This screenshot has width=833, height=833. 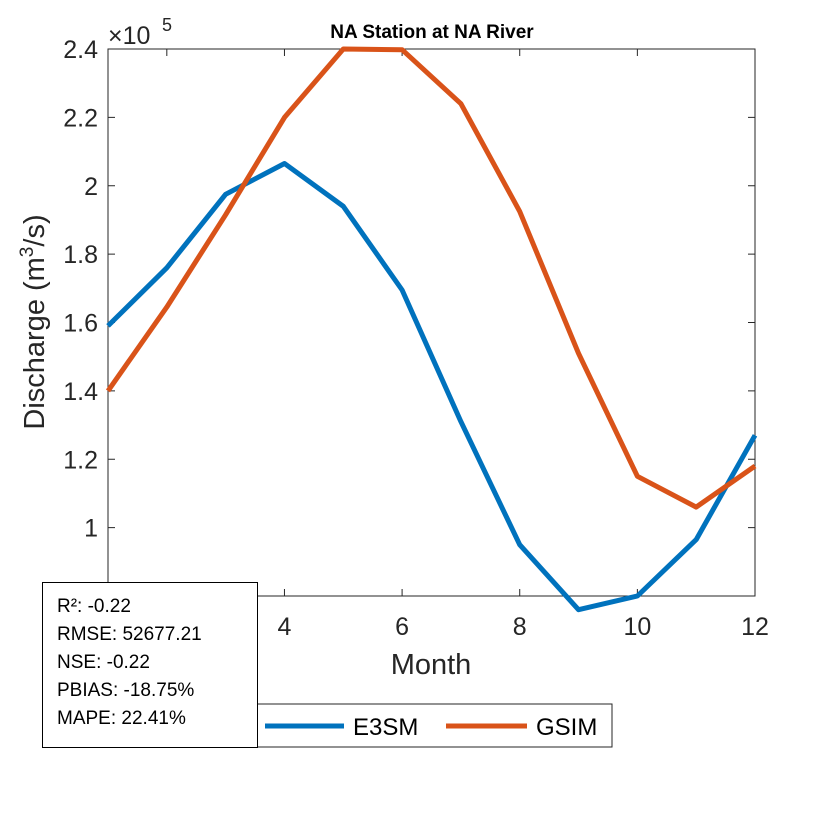 I want to click on y-axis-label-sup: 3, so click(x=27, y=252).